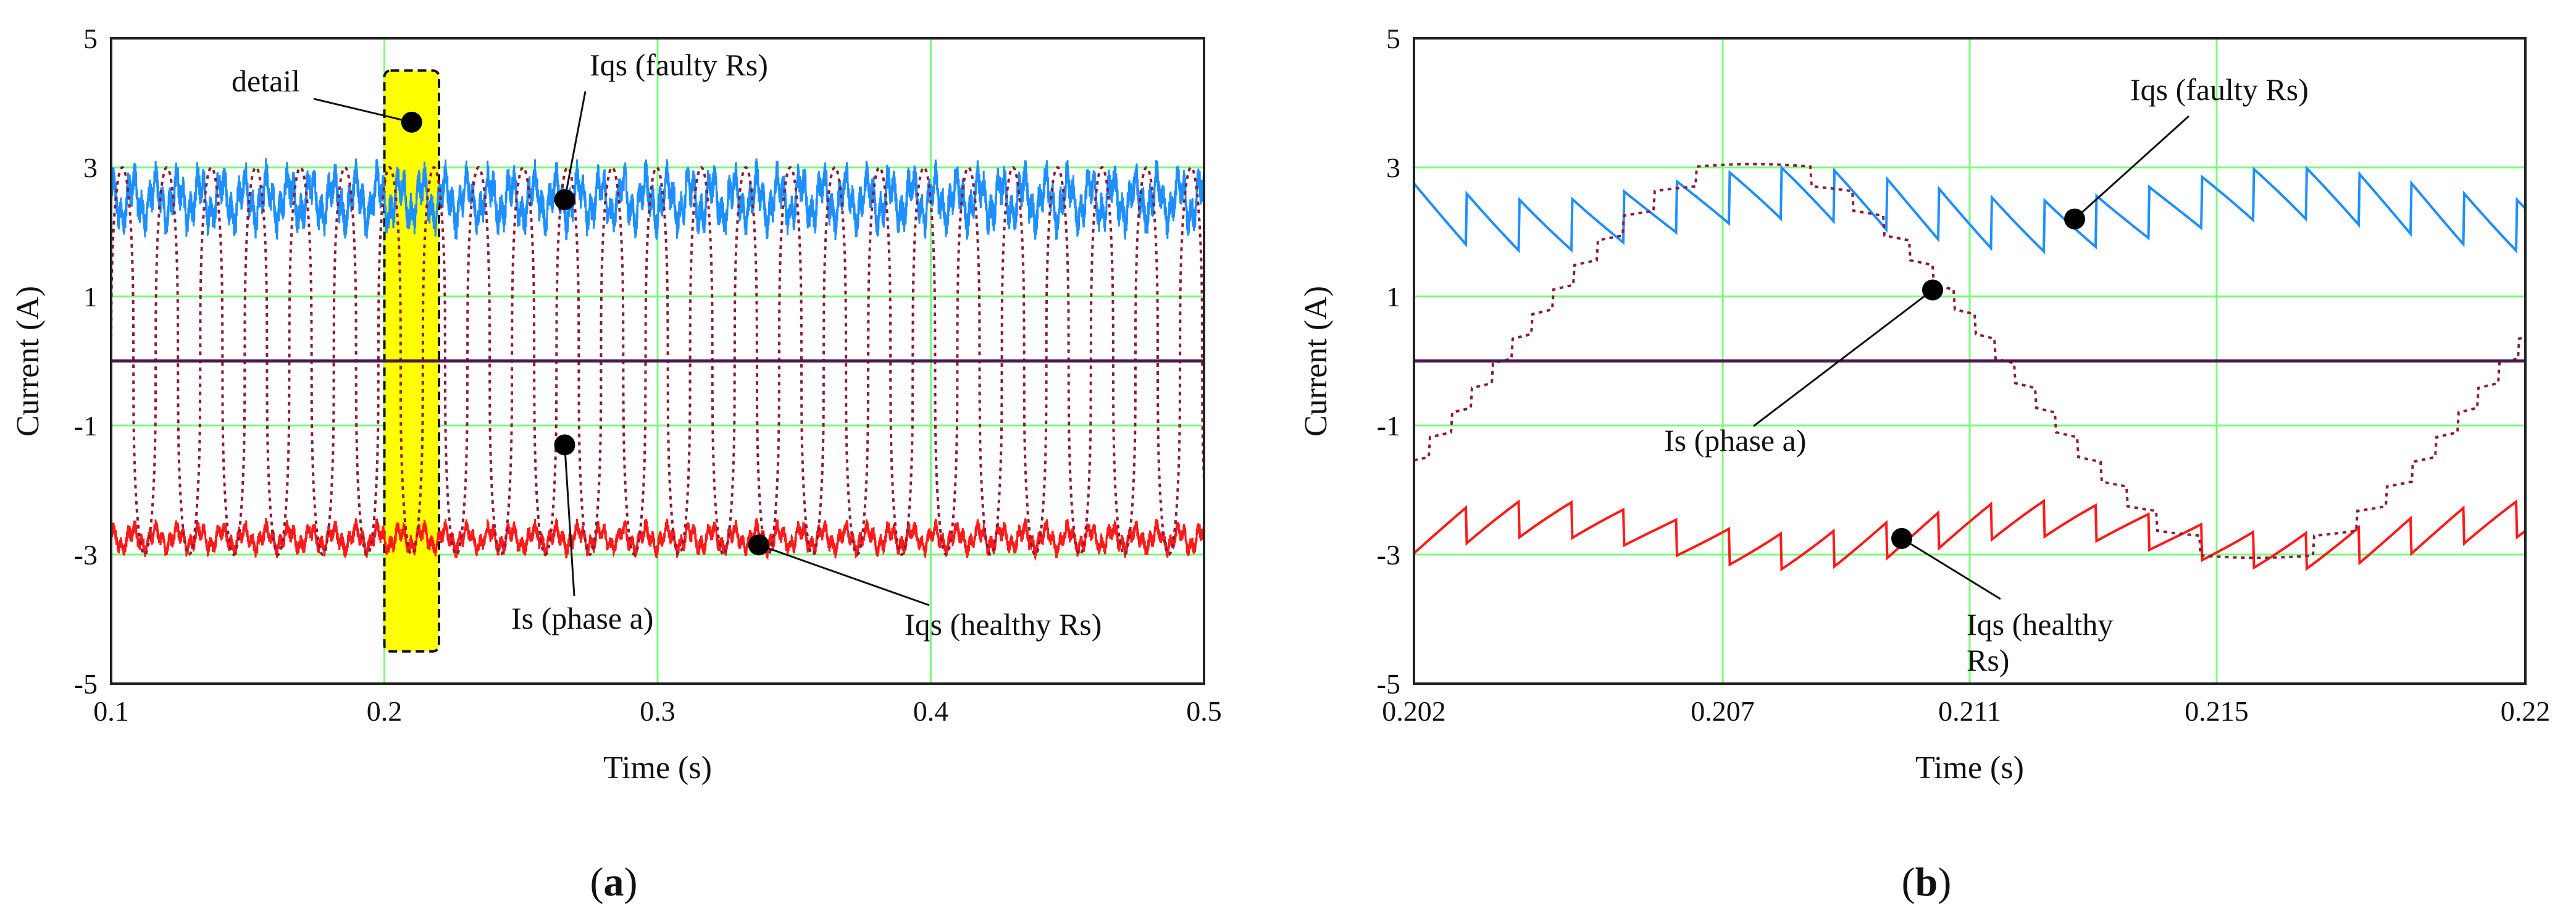  What do you see at coordinates (1969, 711) in the screenshot?
I see `x-tick-label: 0.211` at bounding box center [1969, 711].